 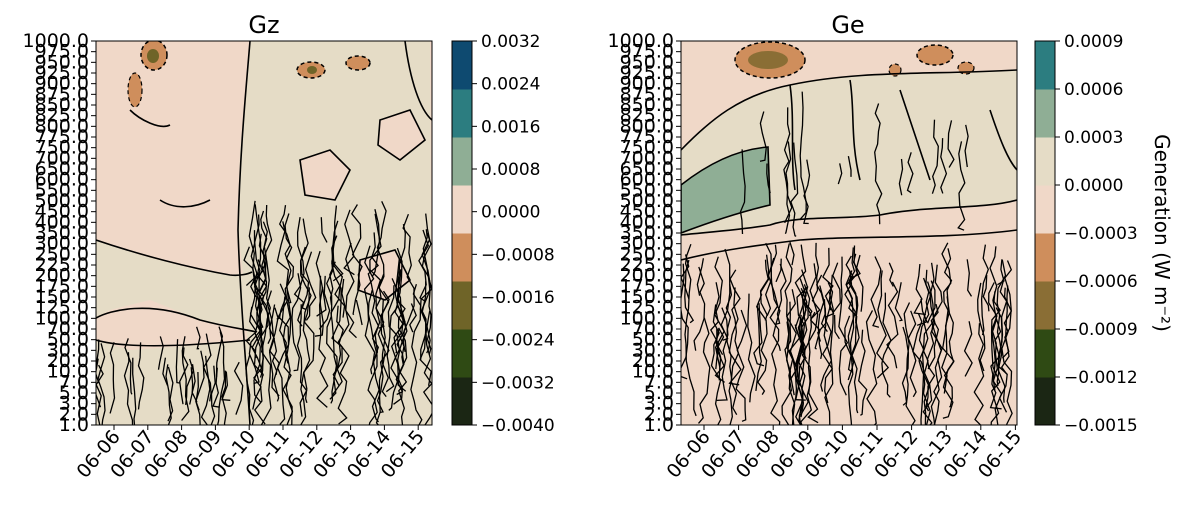 What do you see at coordinates (1093, 42) in the screenshot?
I see `colorbar-tick-label: 0.0009` at bounding box center [1093, 42].